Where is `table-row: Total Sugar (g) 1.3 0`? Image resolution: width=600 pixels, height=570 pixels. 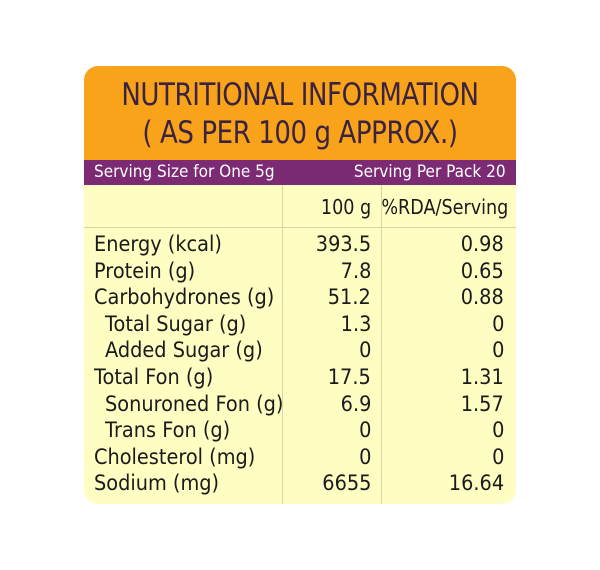
table-row: Total Sugar (g) 1.3 0 is located at coordinates (300, 324).